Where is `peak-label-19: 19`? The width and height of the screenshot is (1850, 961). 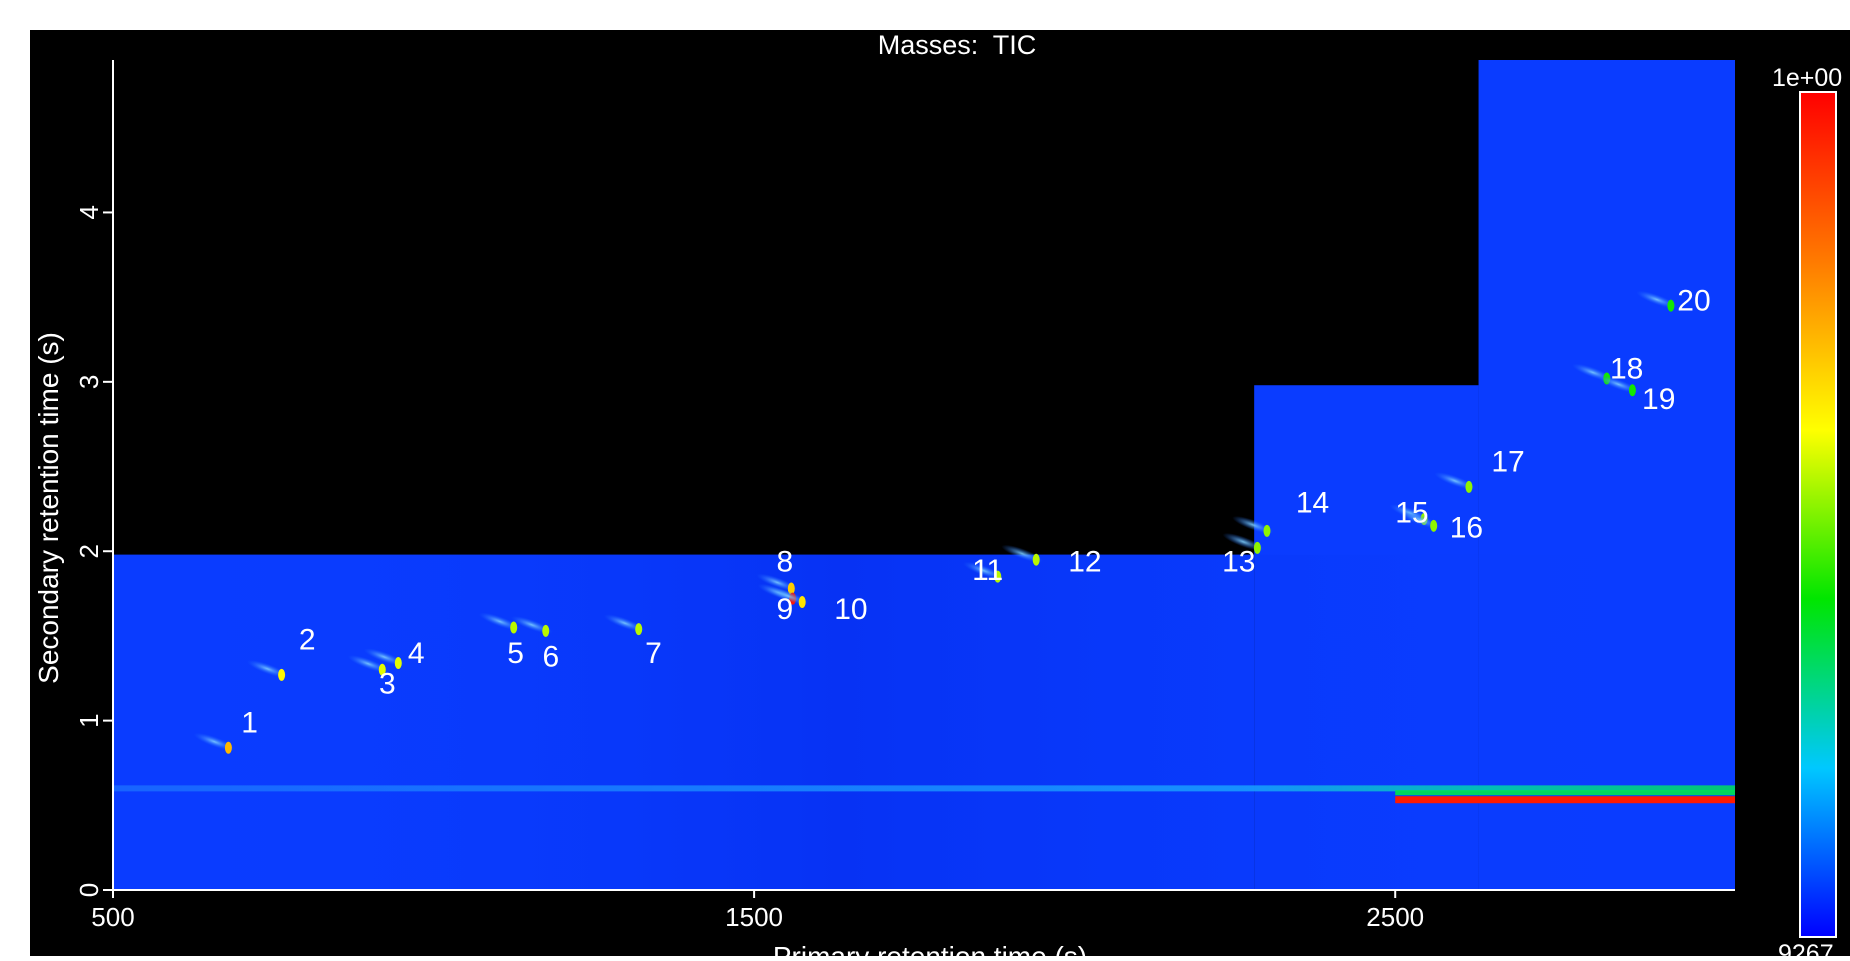
peak-label-19: 19 is located at coordinates (1658, 399).